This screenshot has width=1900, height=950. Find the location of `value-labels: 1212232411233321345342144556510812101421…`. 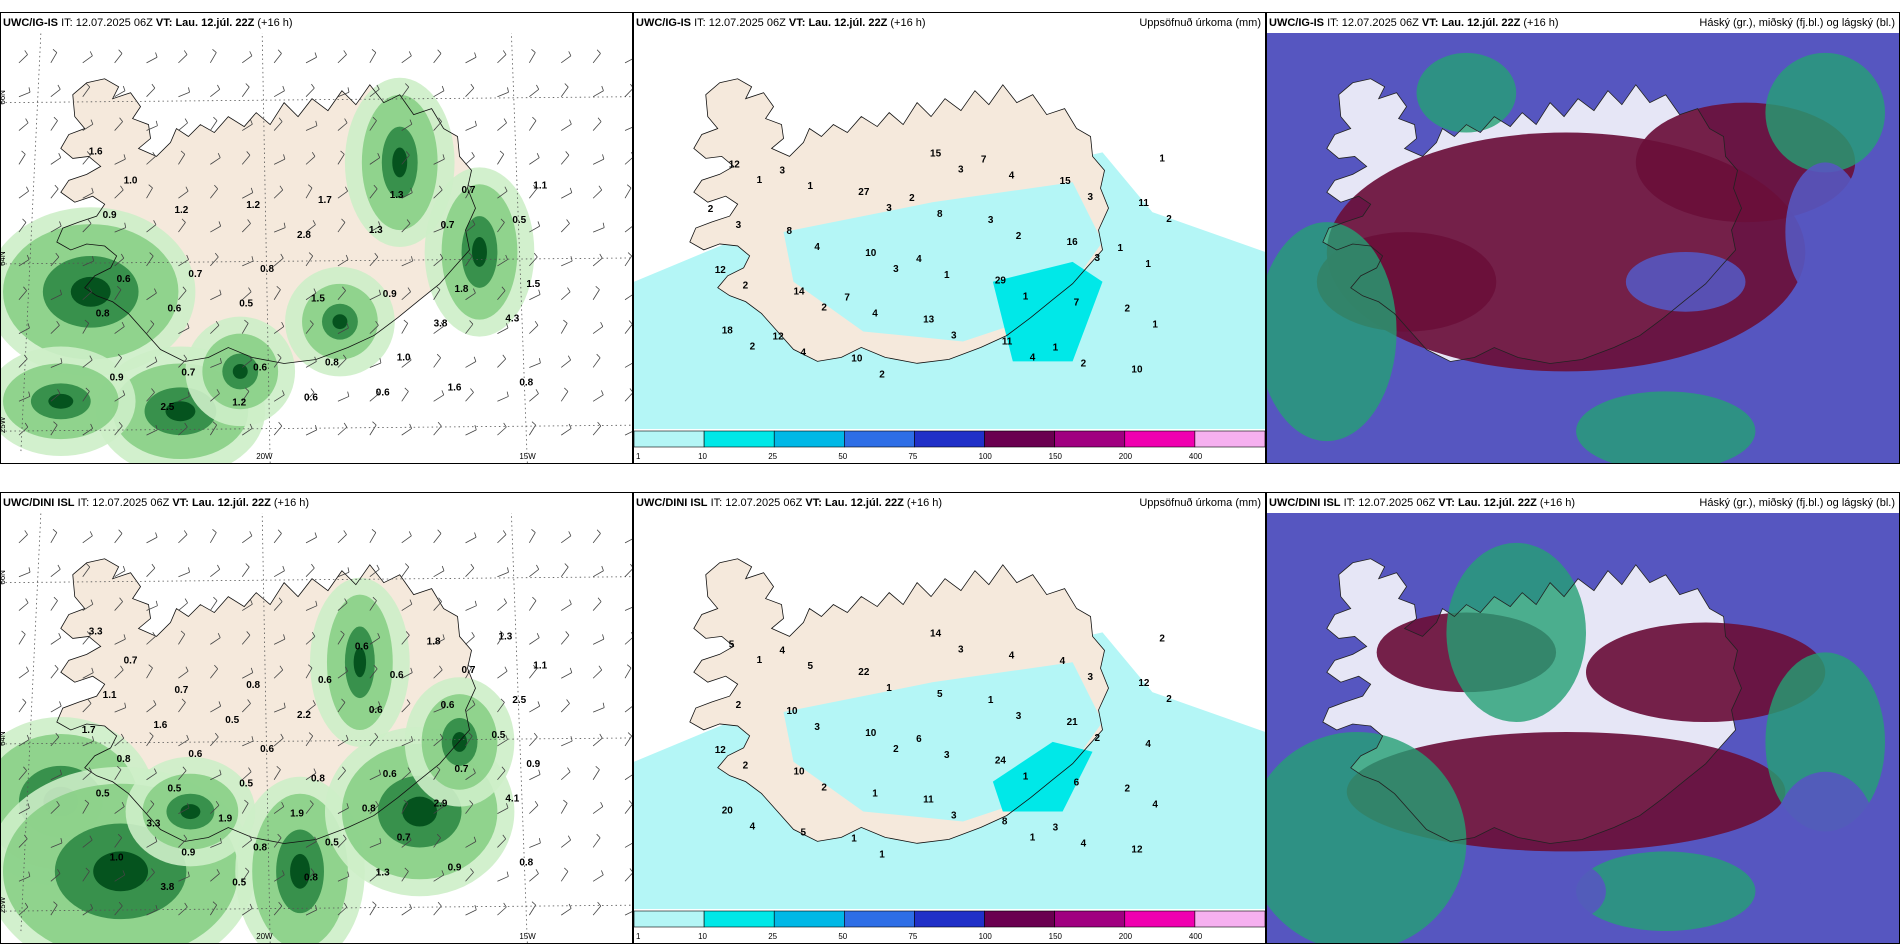

value-labels: 1212232411233321345342144556510812101421… is located at coordinates (944, 744).